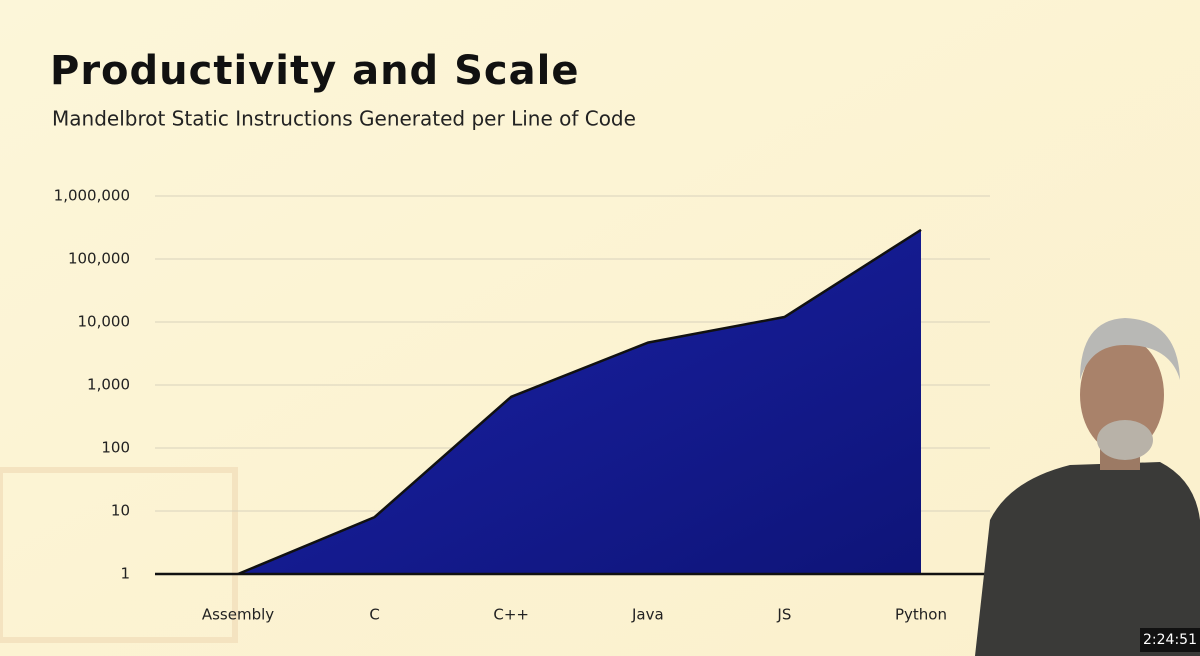 The width and height of the screenshot is (1200, 656). I want to click on y-tick-label: 100,000, so click(99, 259).